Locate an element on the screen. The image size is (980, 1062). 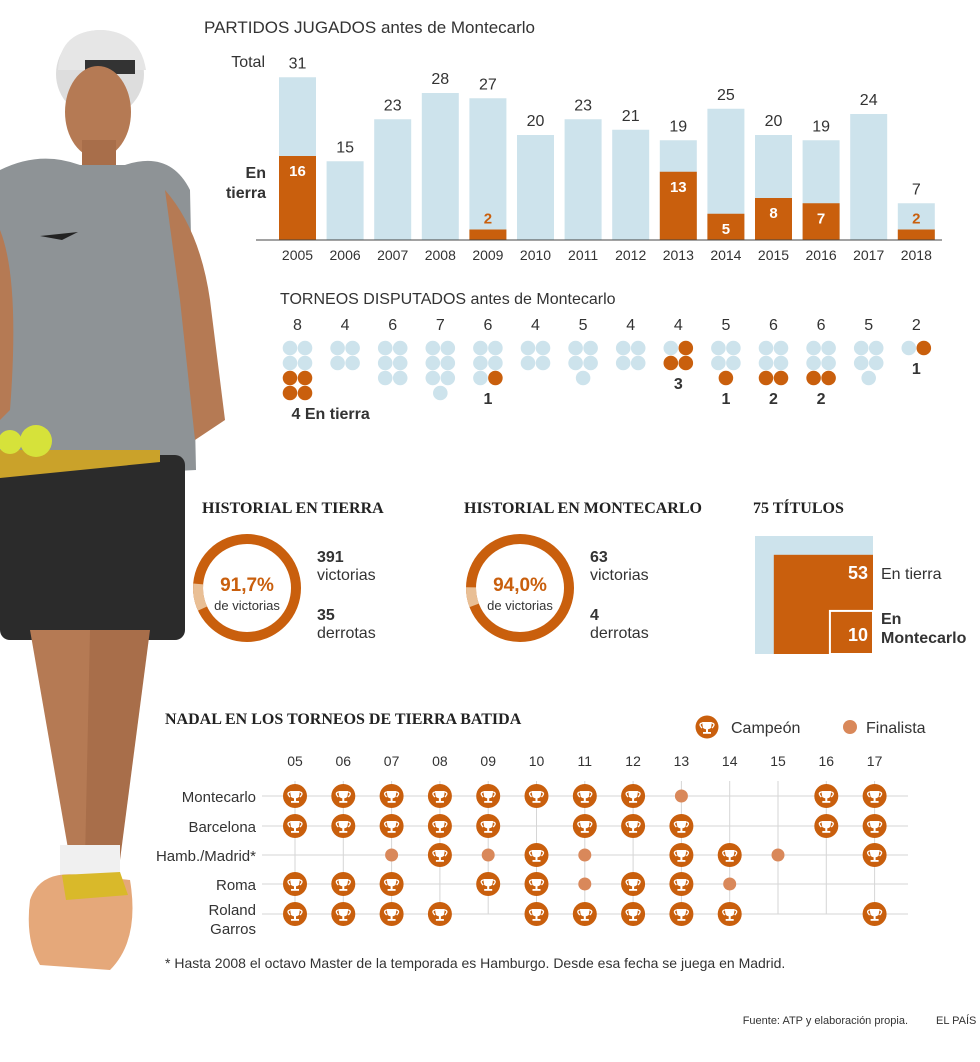
bar-total-label: 24 is located at coordinates (869, 100).